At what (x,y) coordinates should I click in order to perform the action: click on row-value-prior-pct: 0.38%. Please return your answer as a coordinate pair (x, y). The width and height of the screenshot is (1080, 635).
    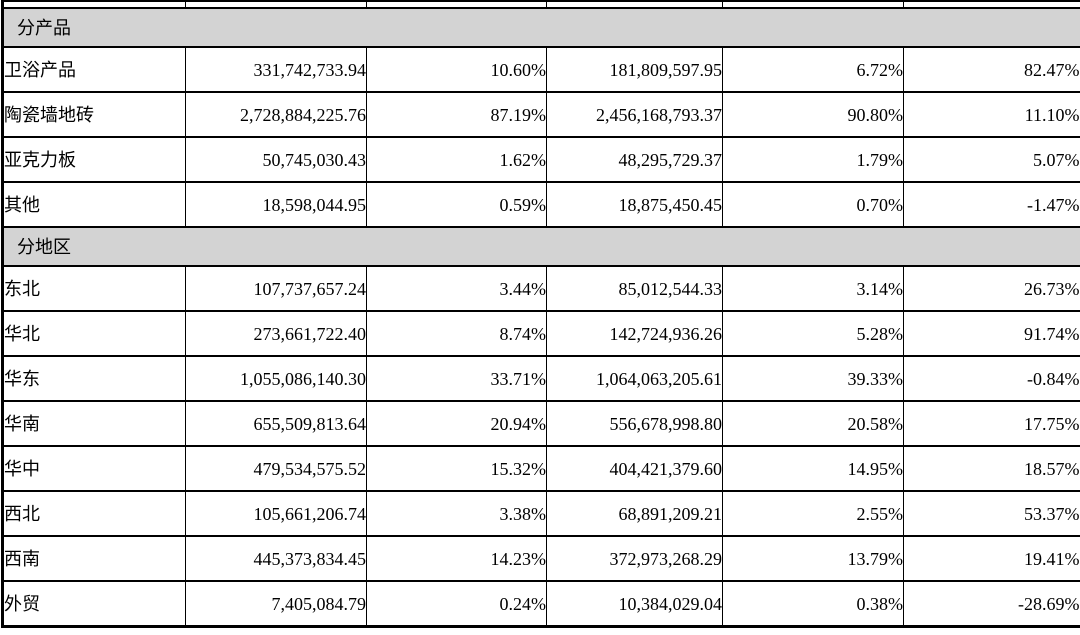
    Looking at the image, I should click on (813, 604).